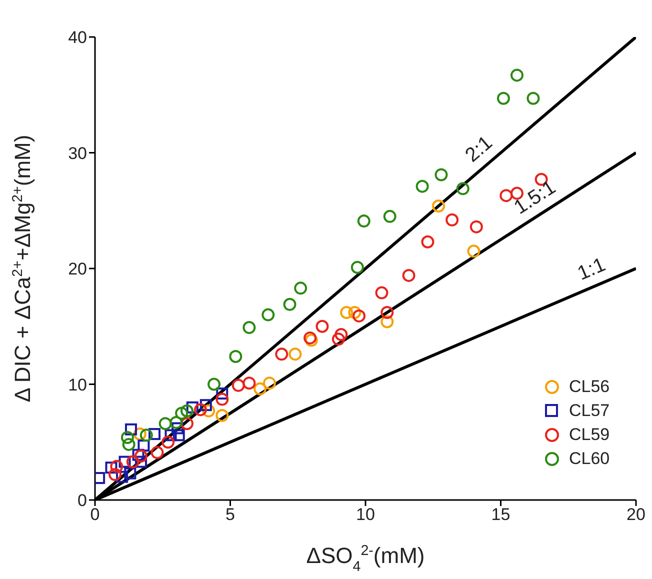 The width and height of the screenshot is (652, 579). What do you see at coordinates (77, 153) in the screenshot?
I see `y-tick-label: 30` at bounding box center [77, 153].